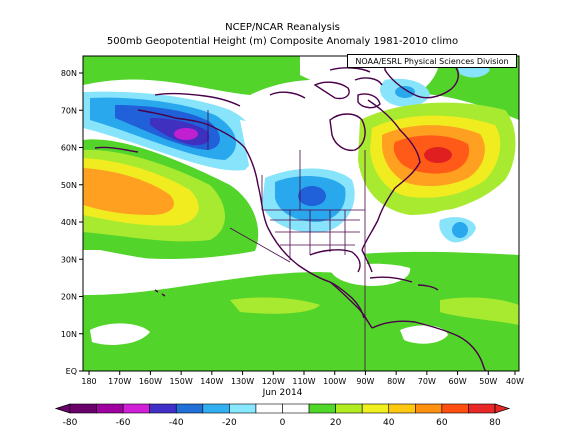 The width and height of the screenshot is (565, 437). I want to click on lon-label: 90W, so click(365, 381).